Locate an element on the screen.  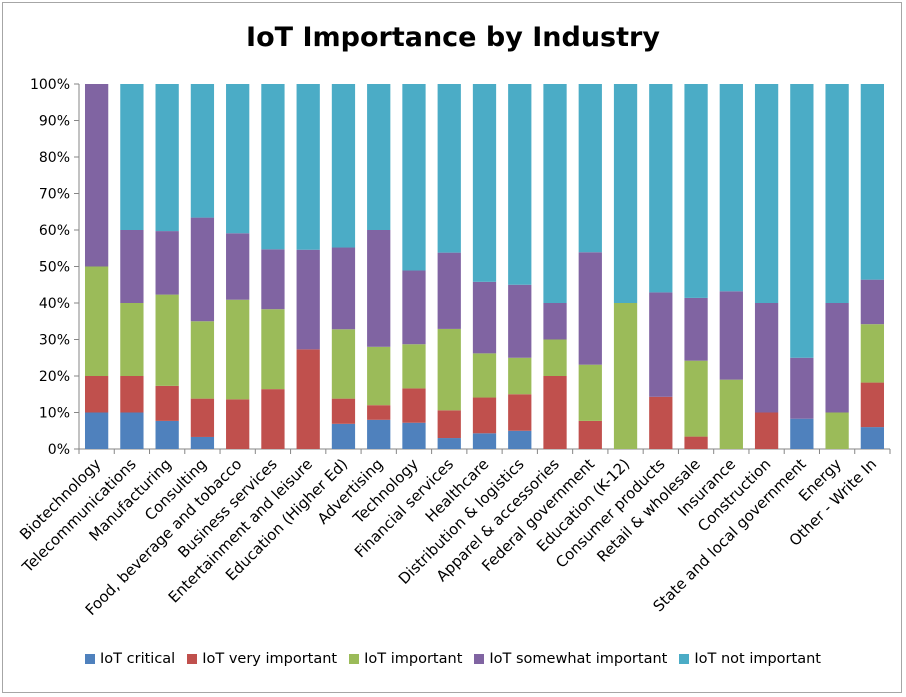
legend-item: IoT important is located at coordinates (405, 659).